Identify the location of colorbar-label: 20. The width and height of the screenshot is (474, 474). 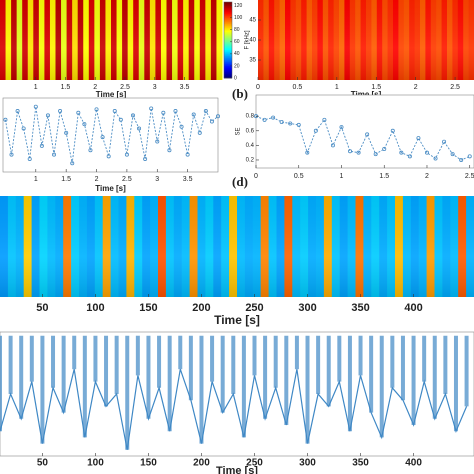
(237, 66).